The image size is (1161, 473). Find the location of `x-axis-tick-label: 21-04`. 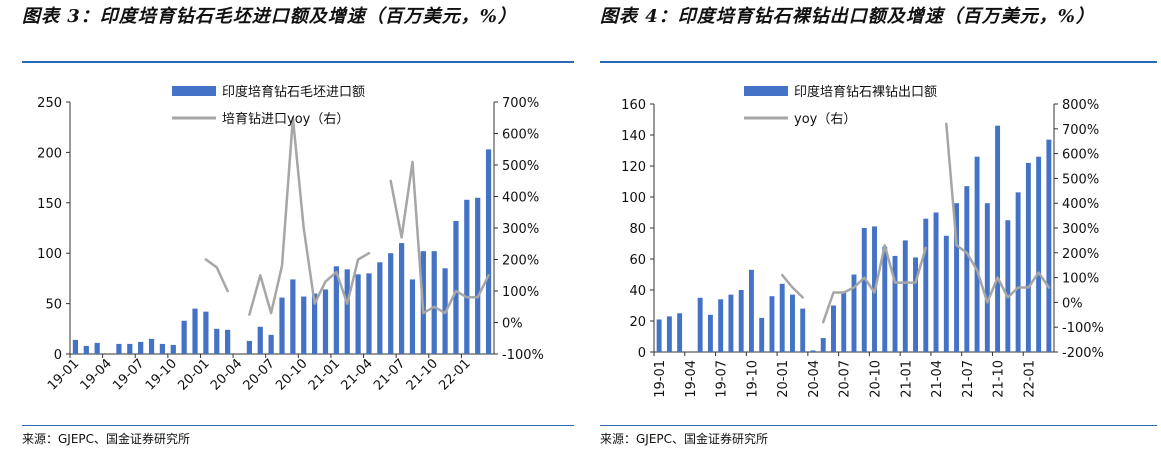

x-axis-tick-label: 21-04 is located at coordinates (937, 379).